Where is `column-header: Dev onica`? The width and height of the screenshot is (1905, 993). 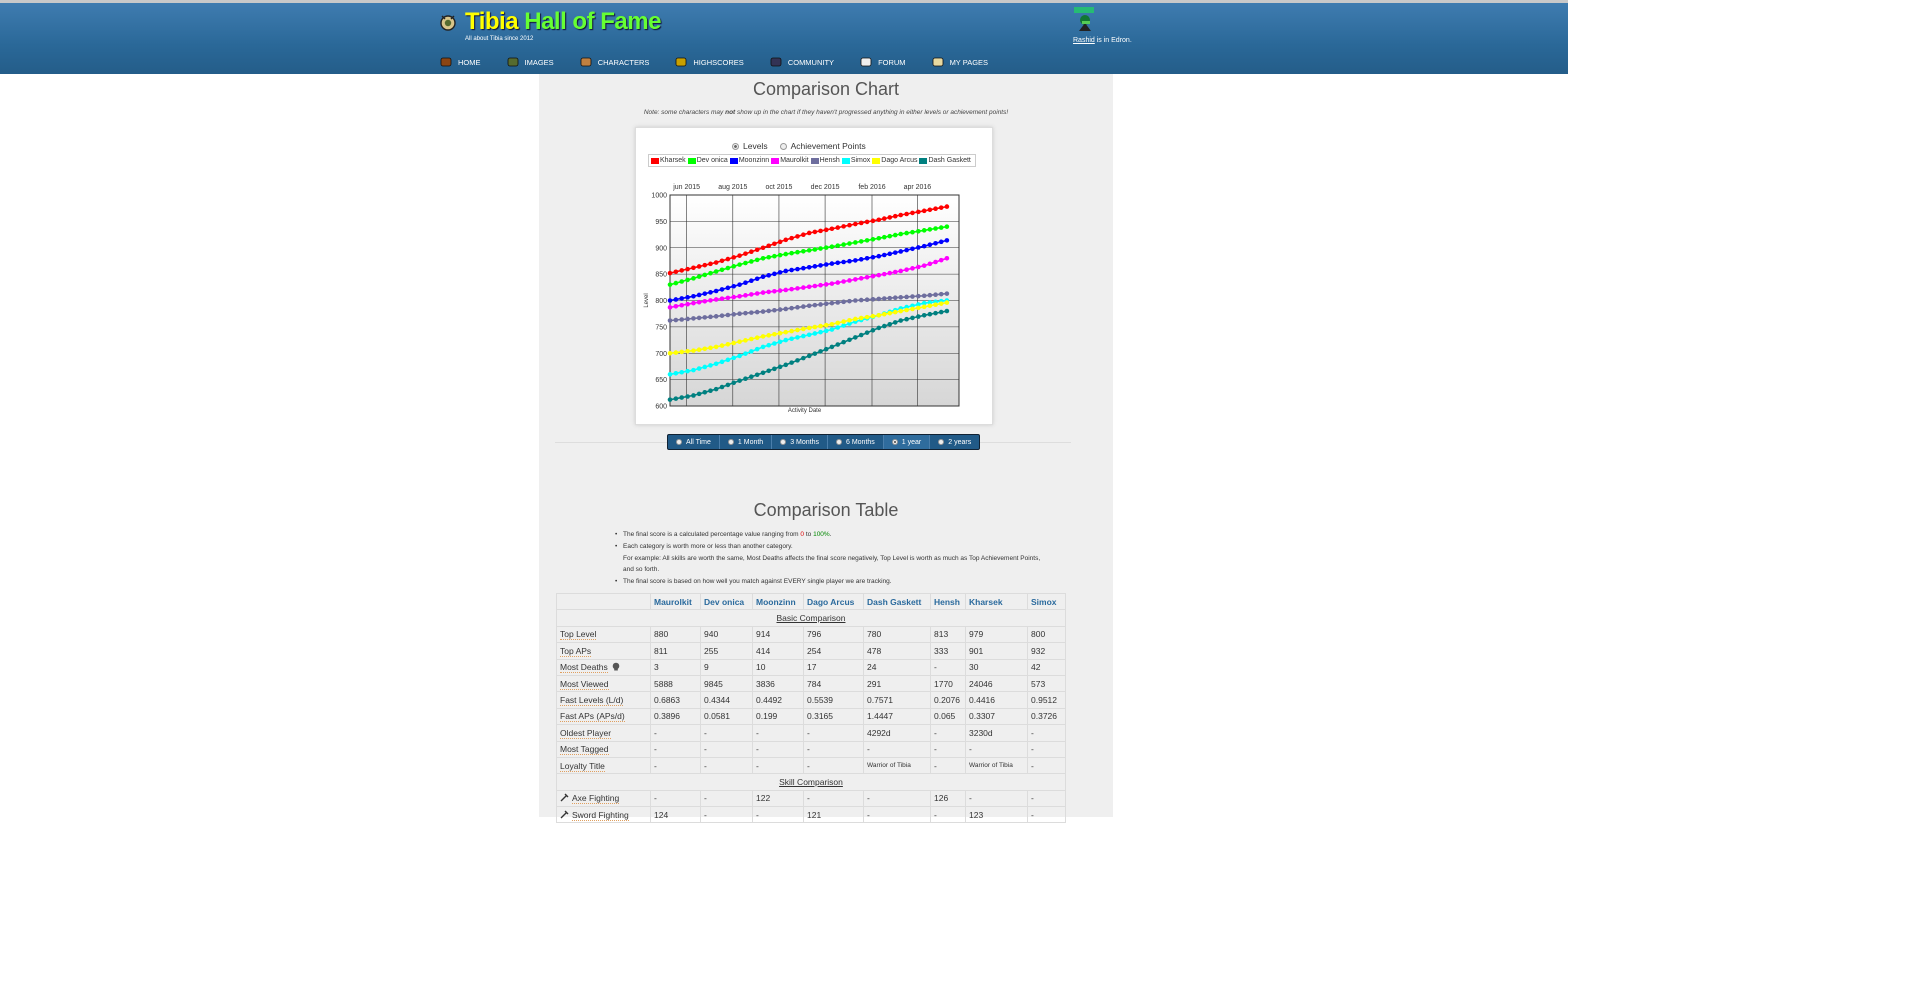 column-header: Dev onica is located at coordinates (726, 601).